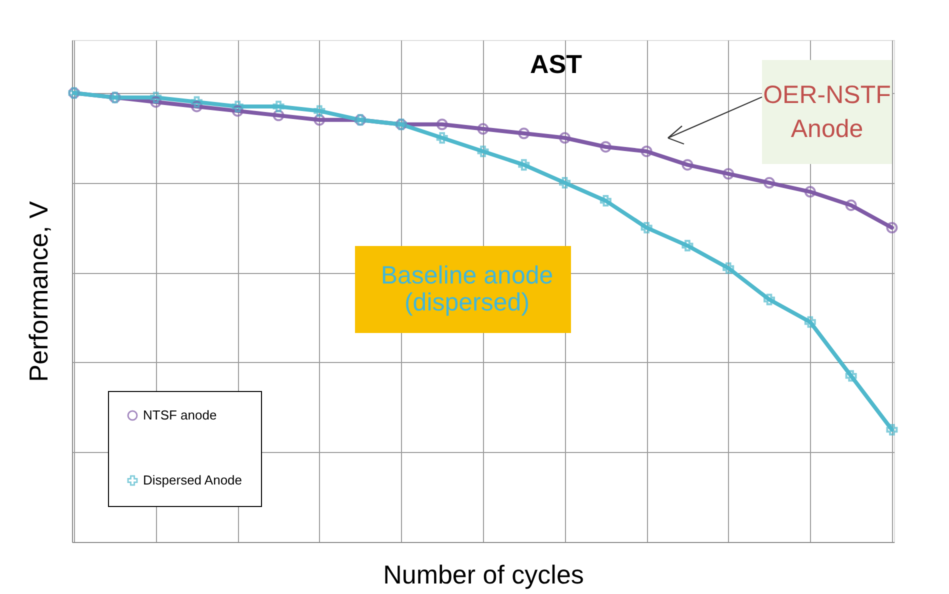 This screenshot has width=949, height=594. I want to click on chart-title: AST, so click(556, 64).